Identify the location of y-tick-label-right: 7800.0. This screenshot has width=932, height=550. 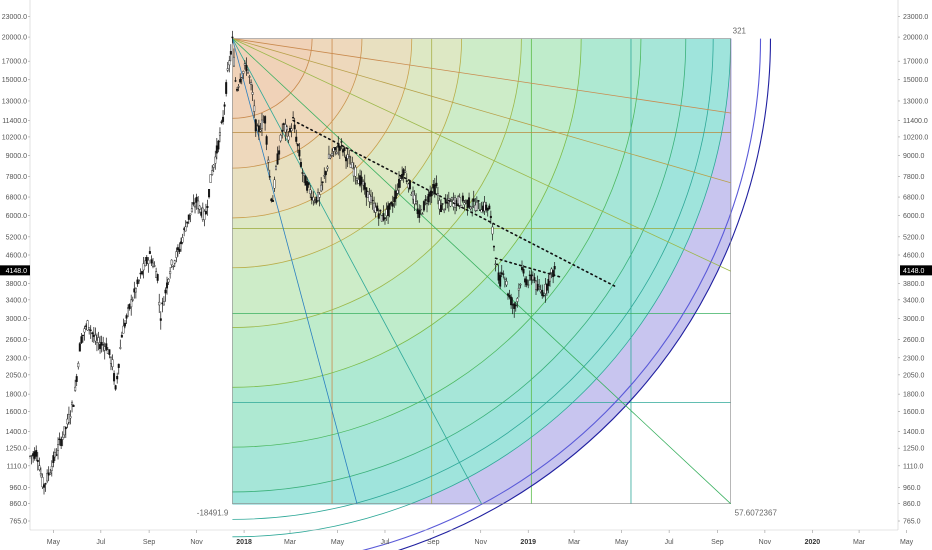
(914, 177).